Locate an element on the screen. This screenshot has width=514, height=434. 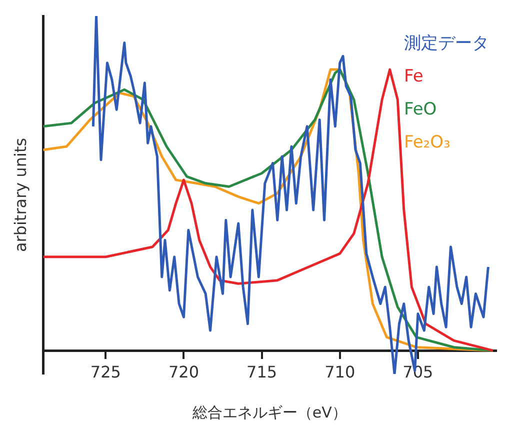
x-tick-label: 715 is located at coordinates (262, 372).